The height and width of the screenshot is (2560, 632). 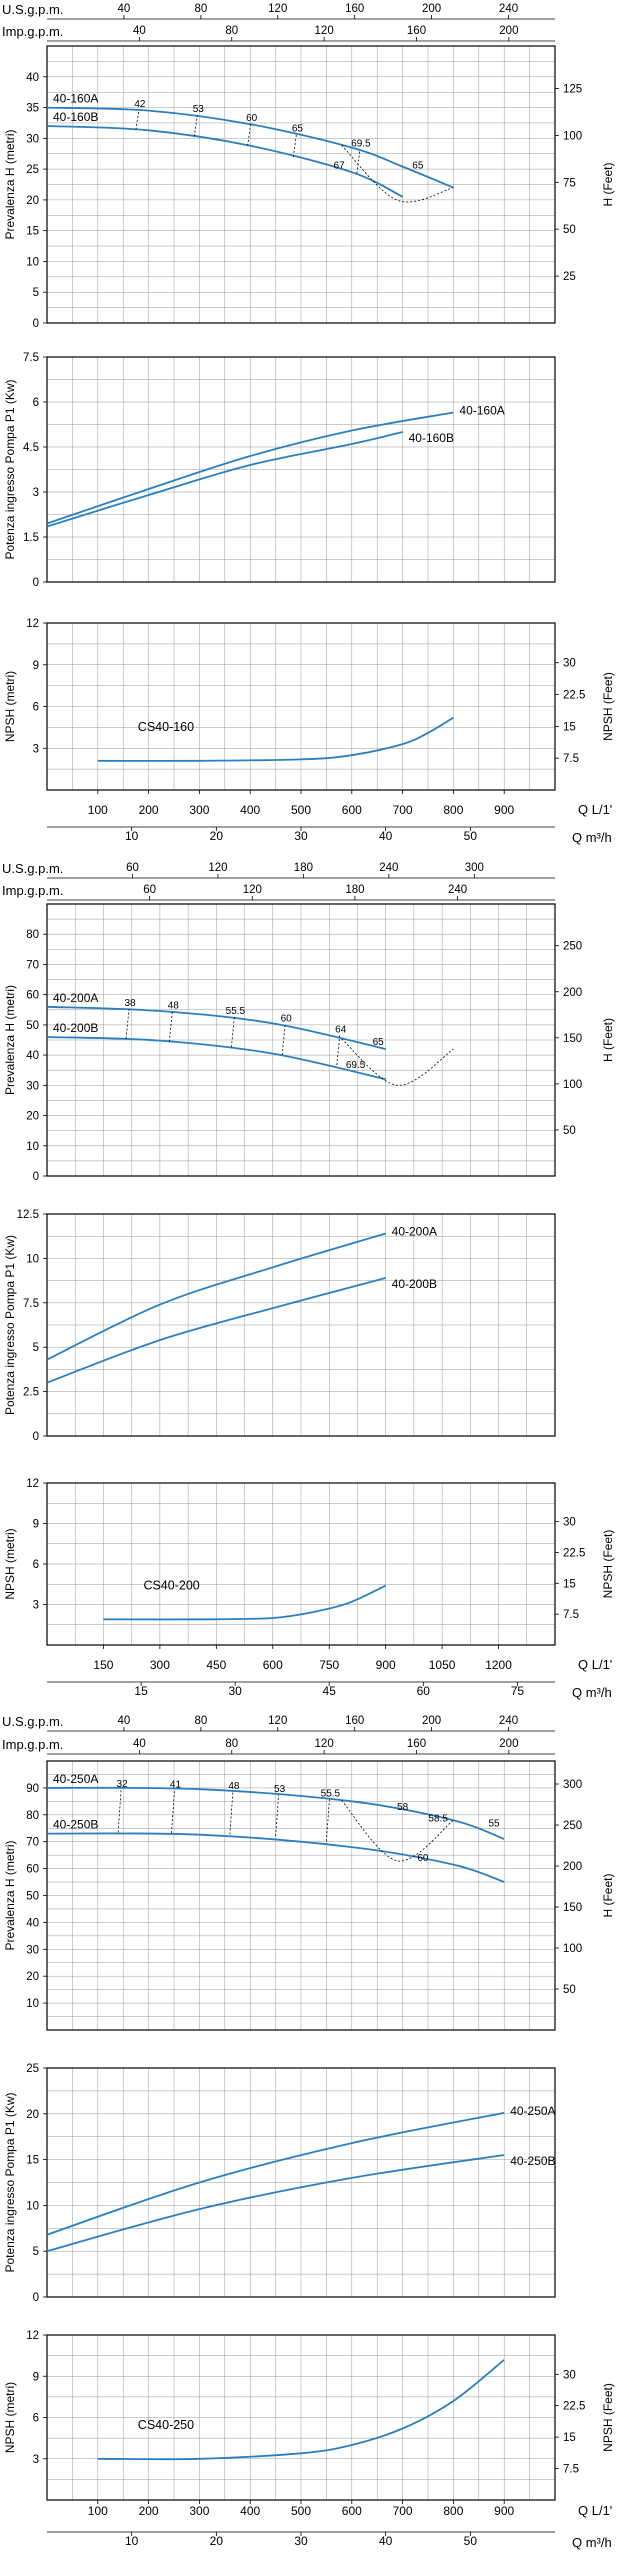 I want to click on scale-tick-label: 40, so click(x=124, y=1721).